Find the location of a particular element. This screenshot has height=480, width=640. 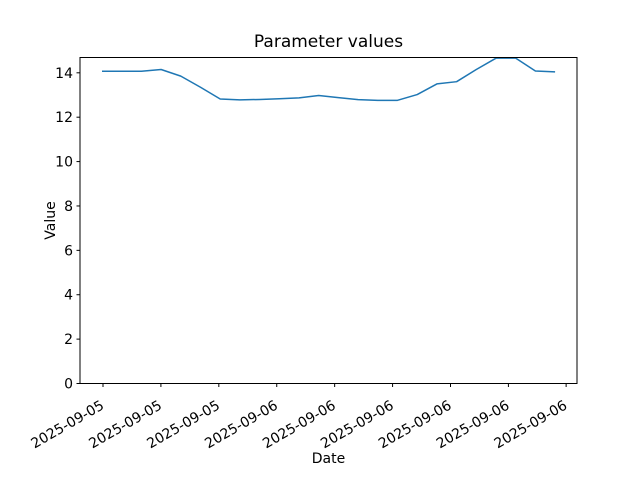

y-tick-label: 6 is located at coordinates (68, 251).